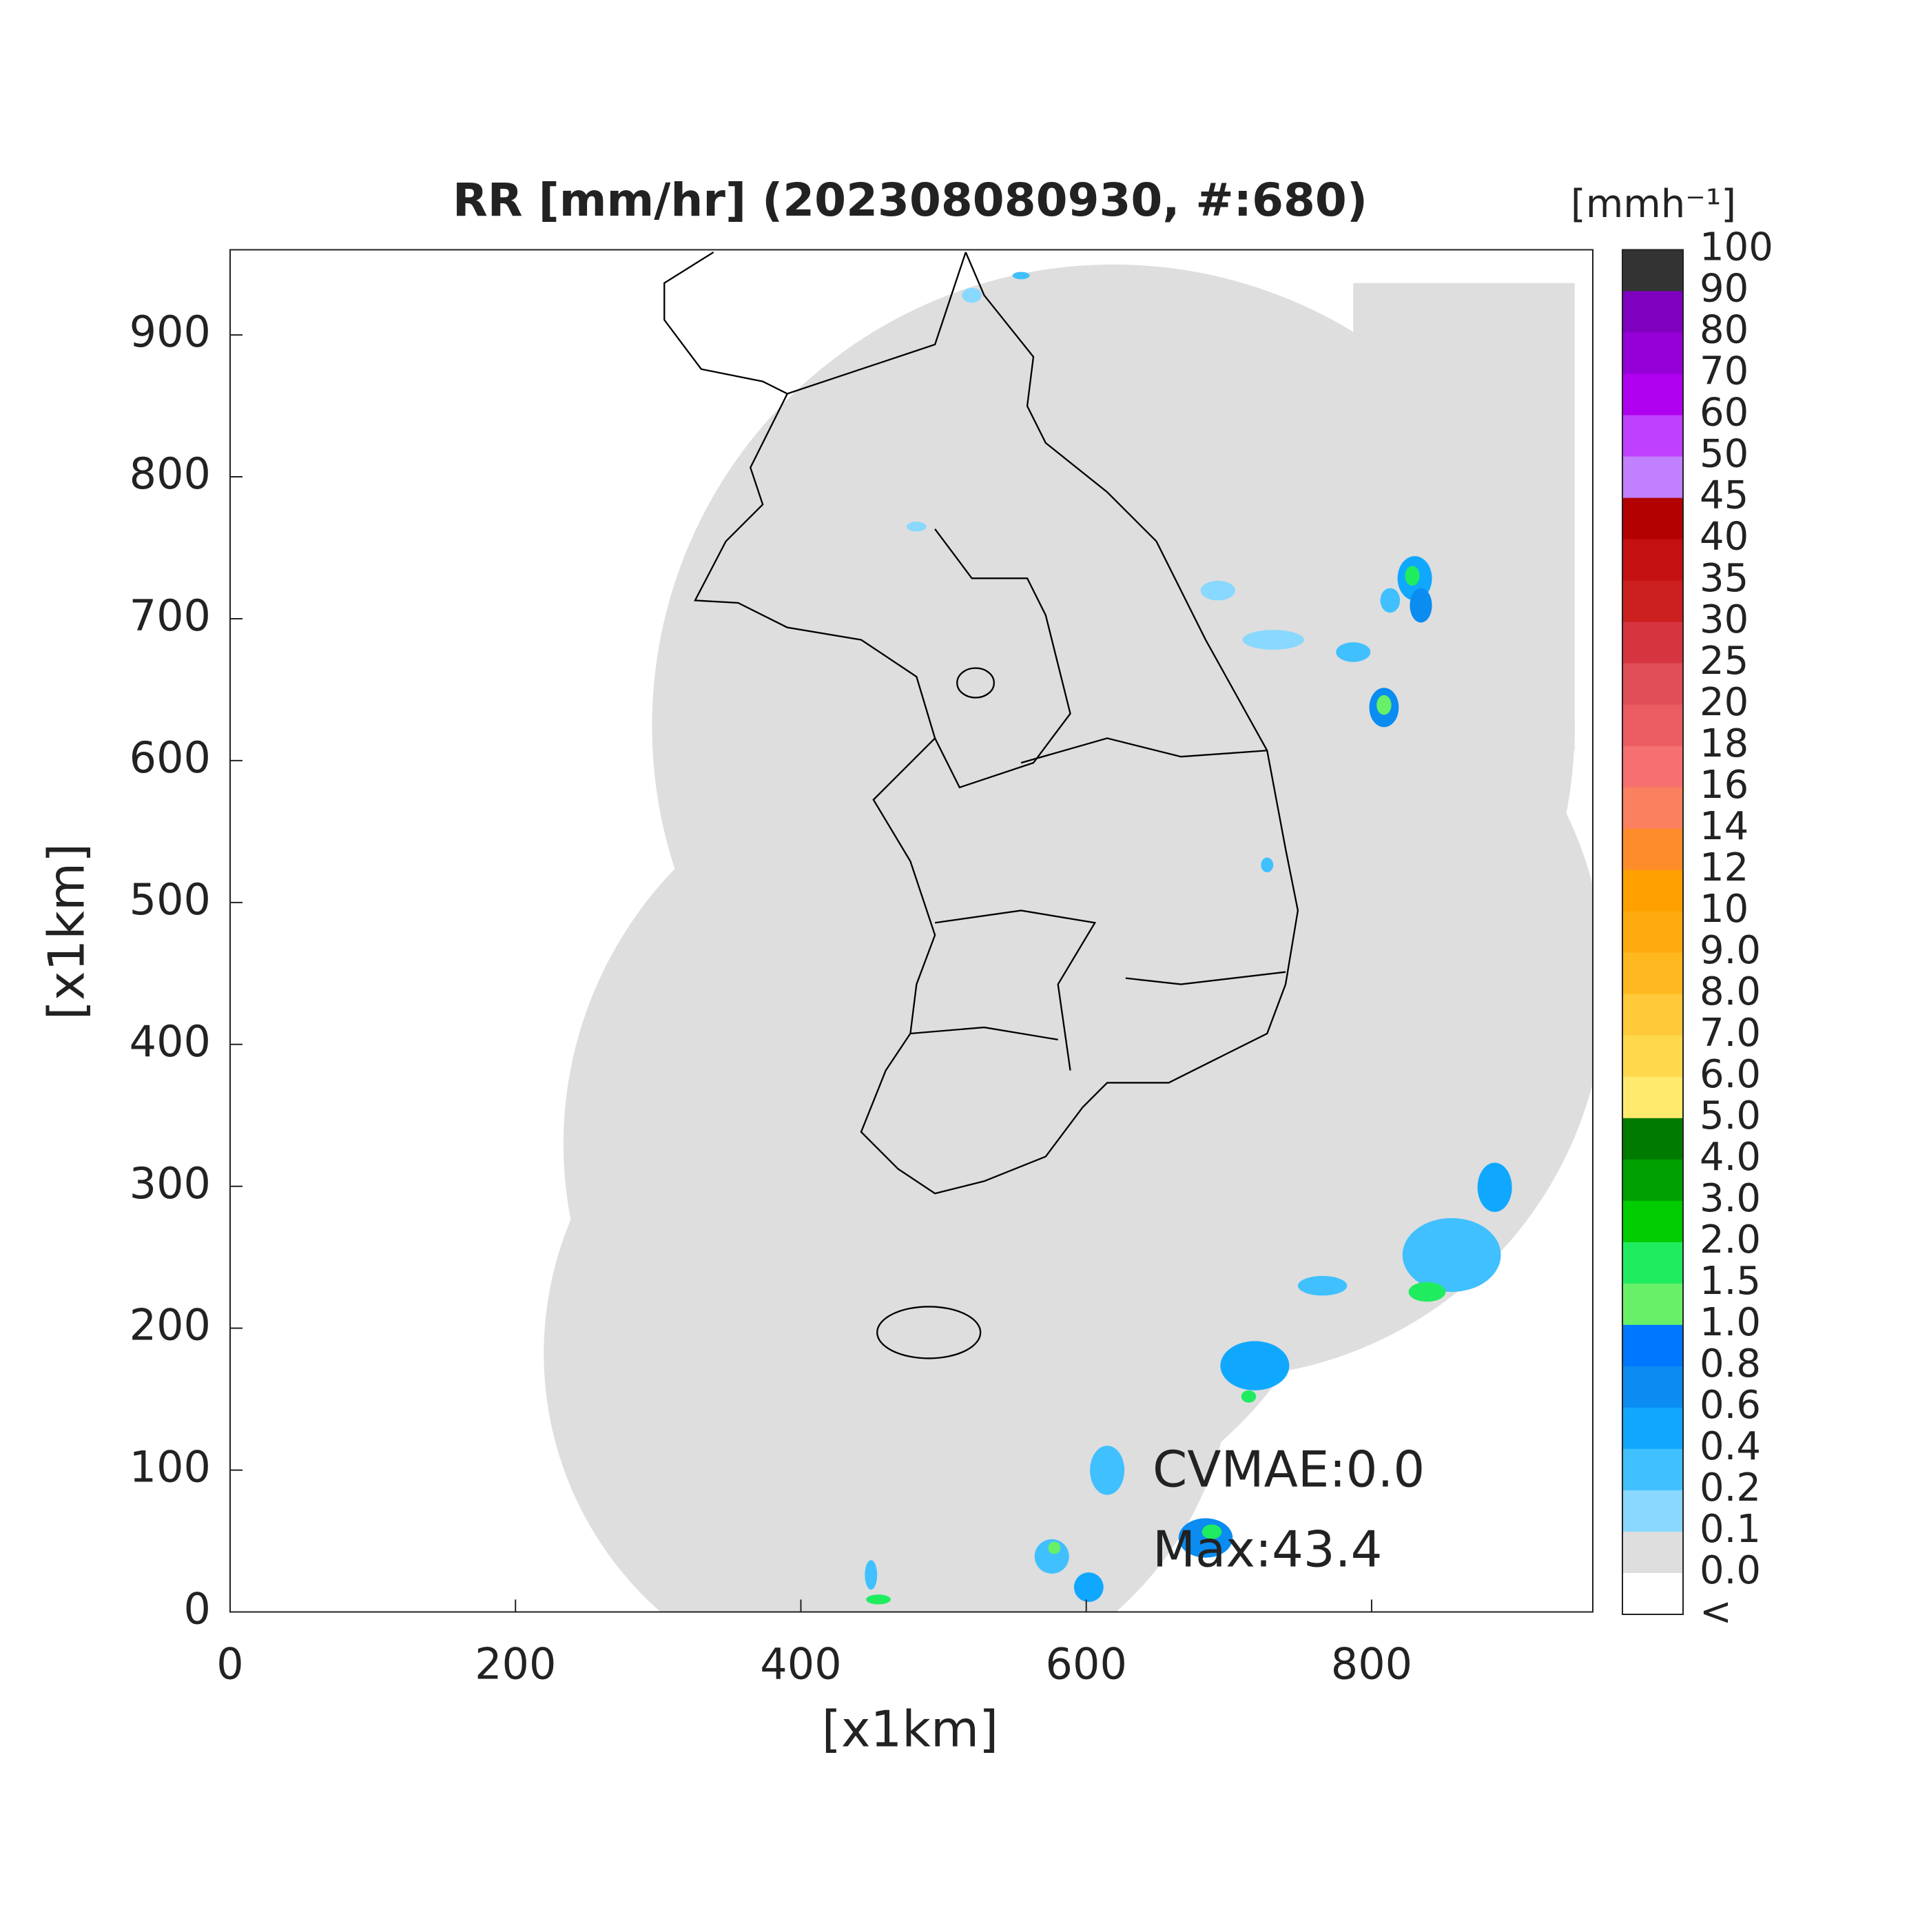  What do you see at coordinates (1730, 1570) in the screenshot?
I see `colorbar-label: 0.0` at bounding box center [1730, 1570].